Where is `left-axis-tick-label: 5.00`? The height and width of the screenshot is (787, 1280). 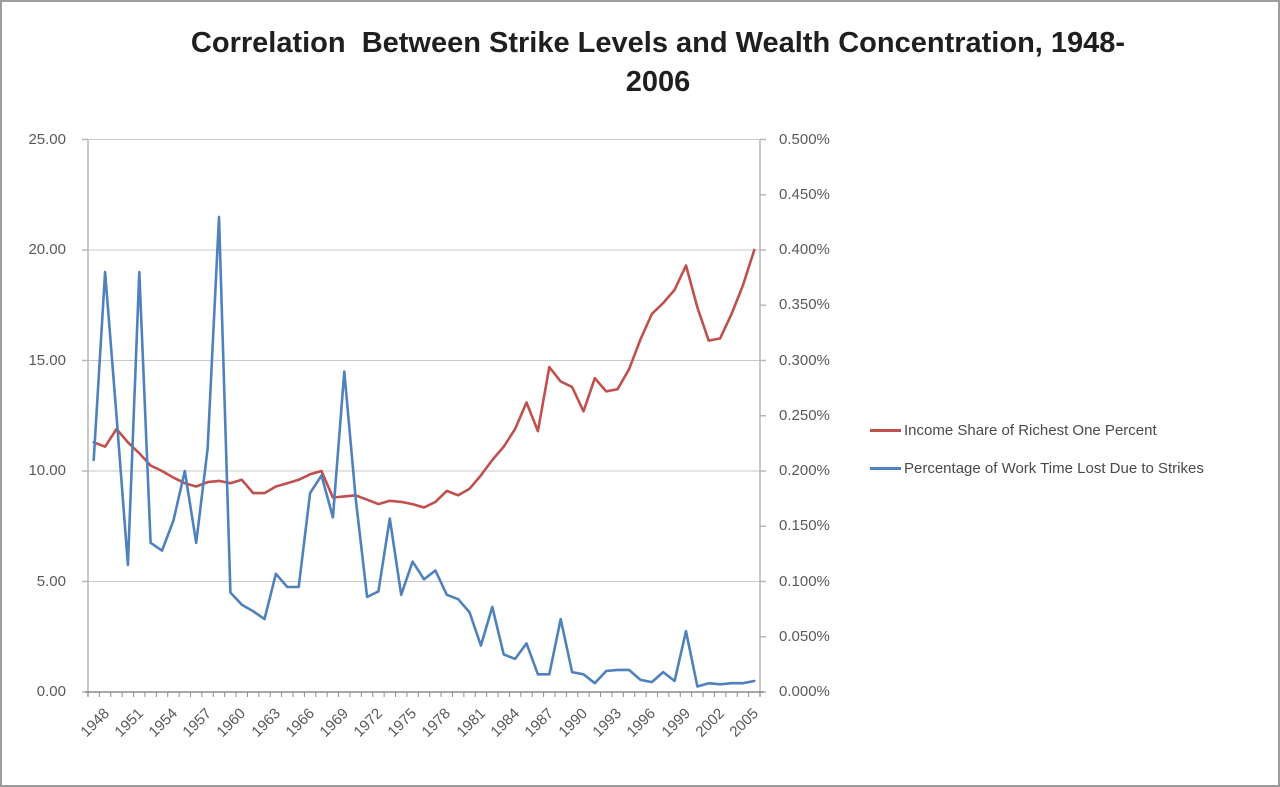 left-axis-tick-label: 5.00 is located at coordinates (51, 581).